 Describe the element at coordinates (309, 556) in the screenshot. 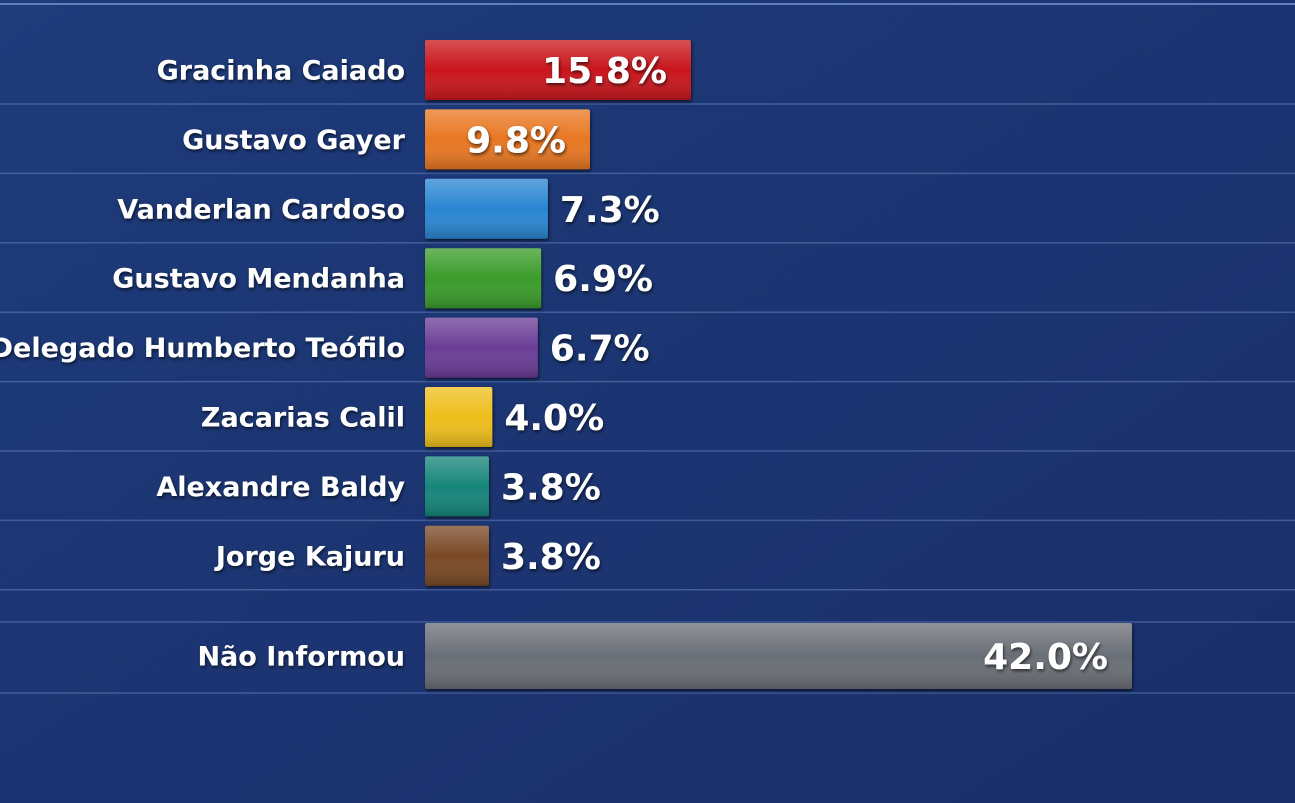

I see `category-label: Jorge Kajuru` at that location.